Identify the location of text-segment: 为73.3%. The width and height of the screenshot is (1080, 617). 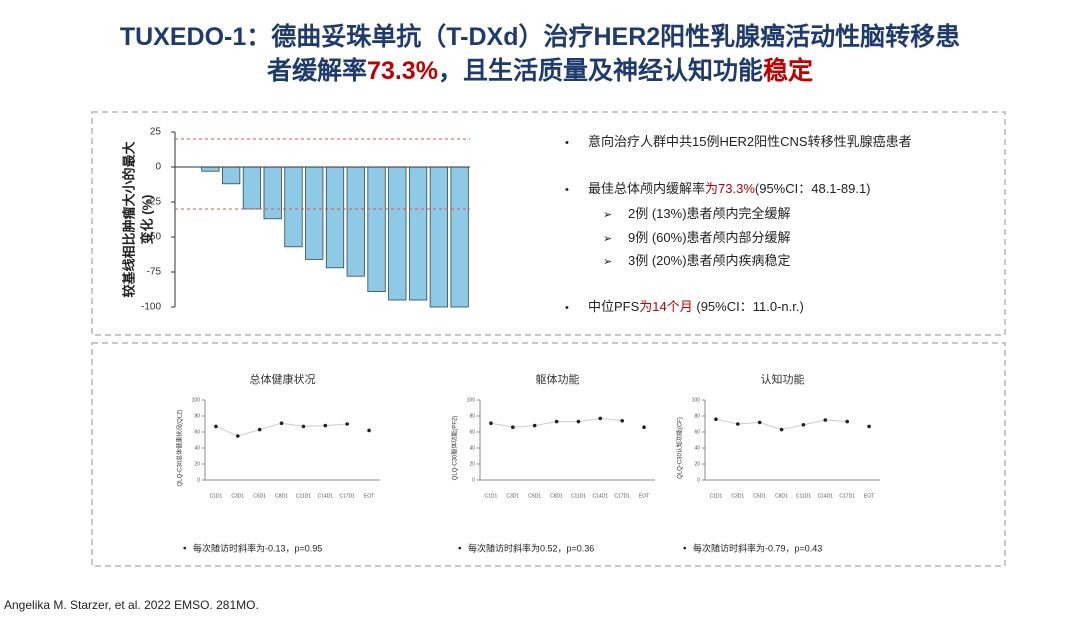
(730, 188).